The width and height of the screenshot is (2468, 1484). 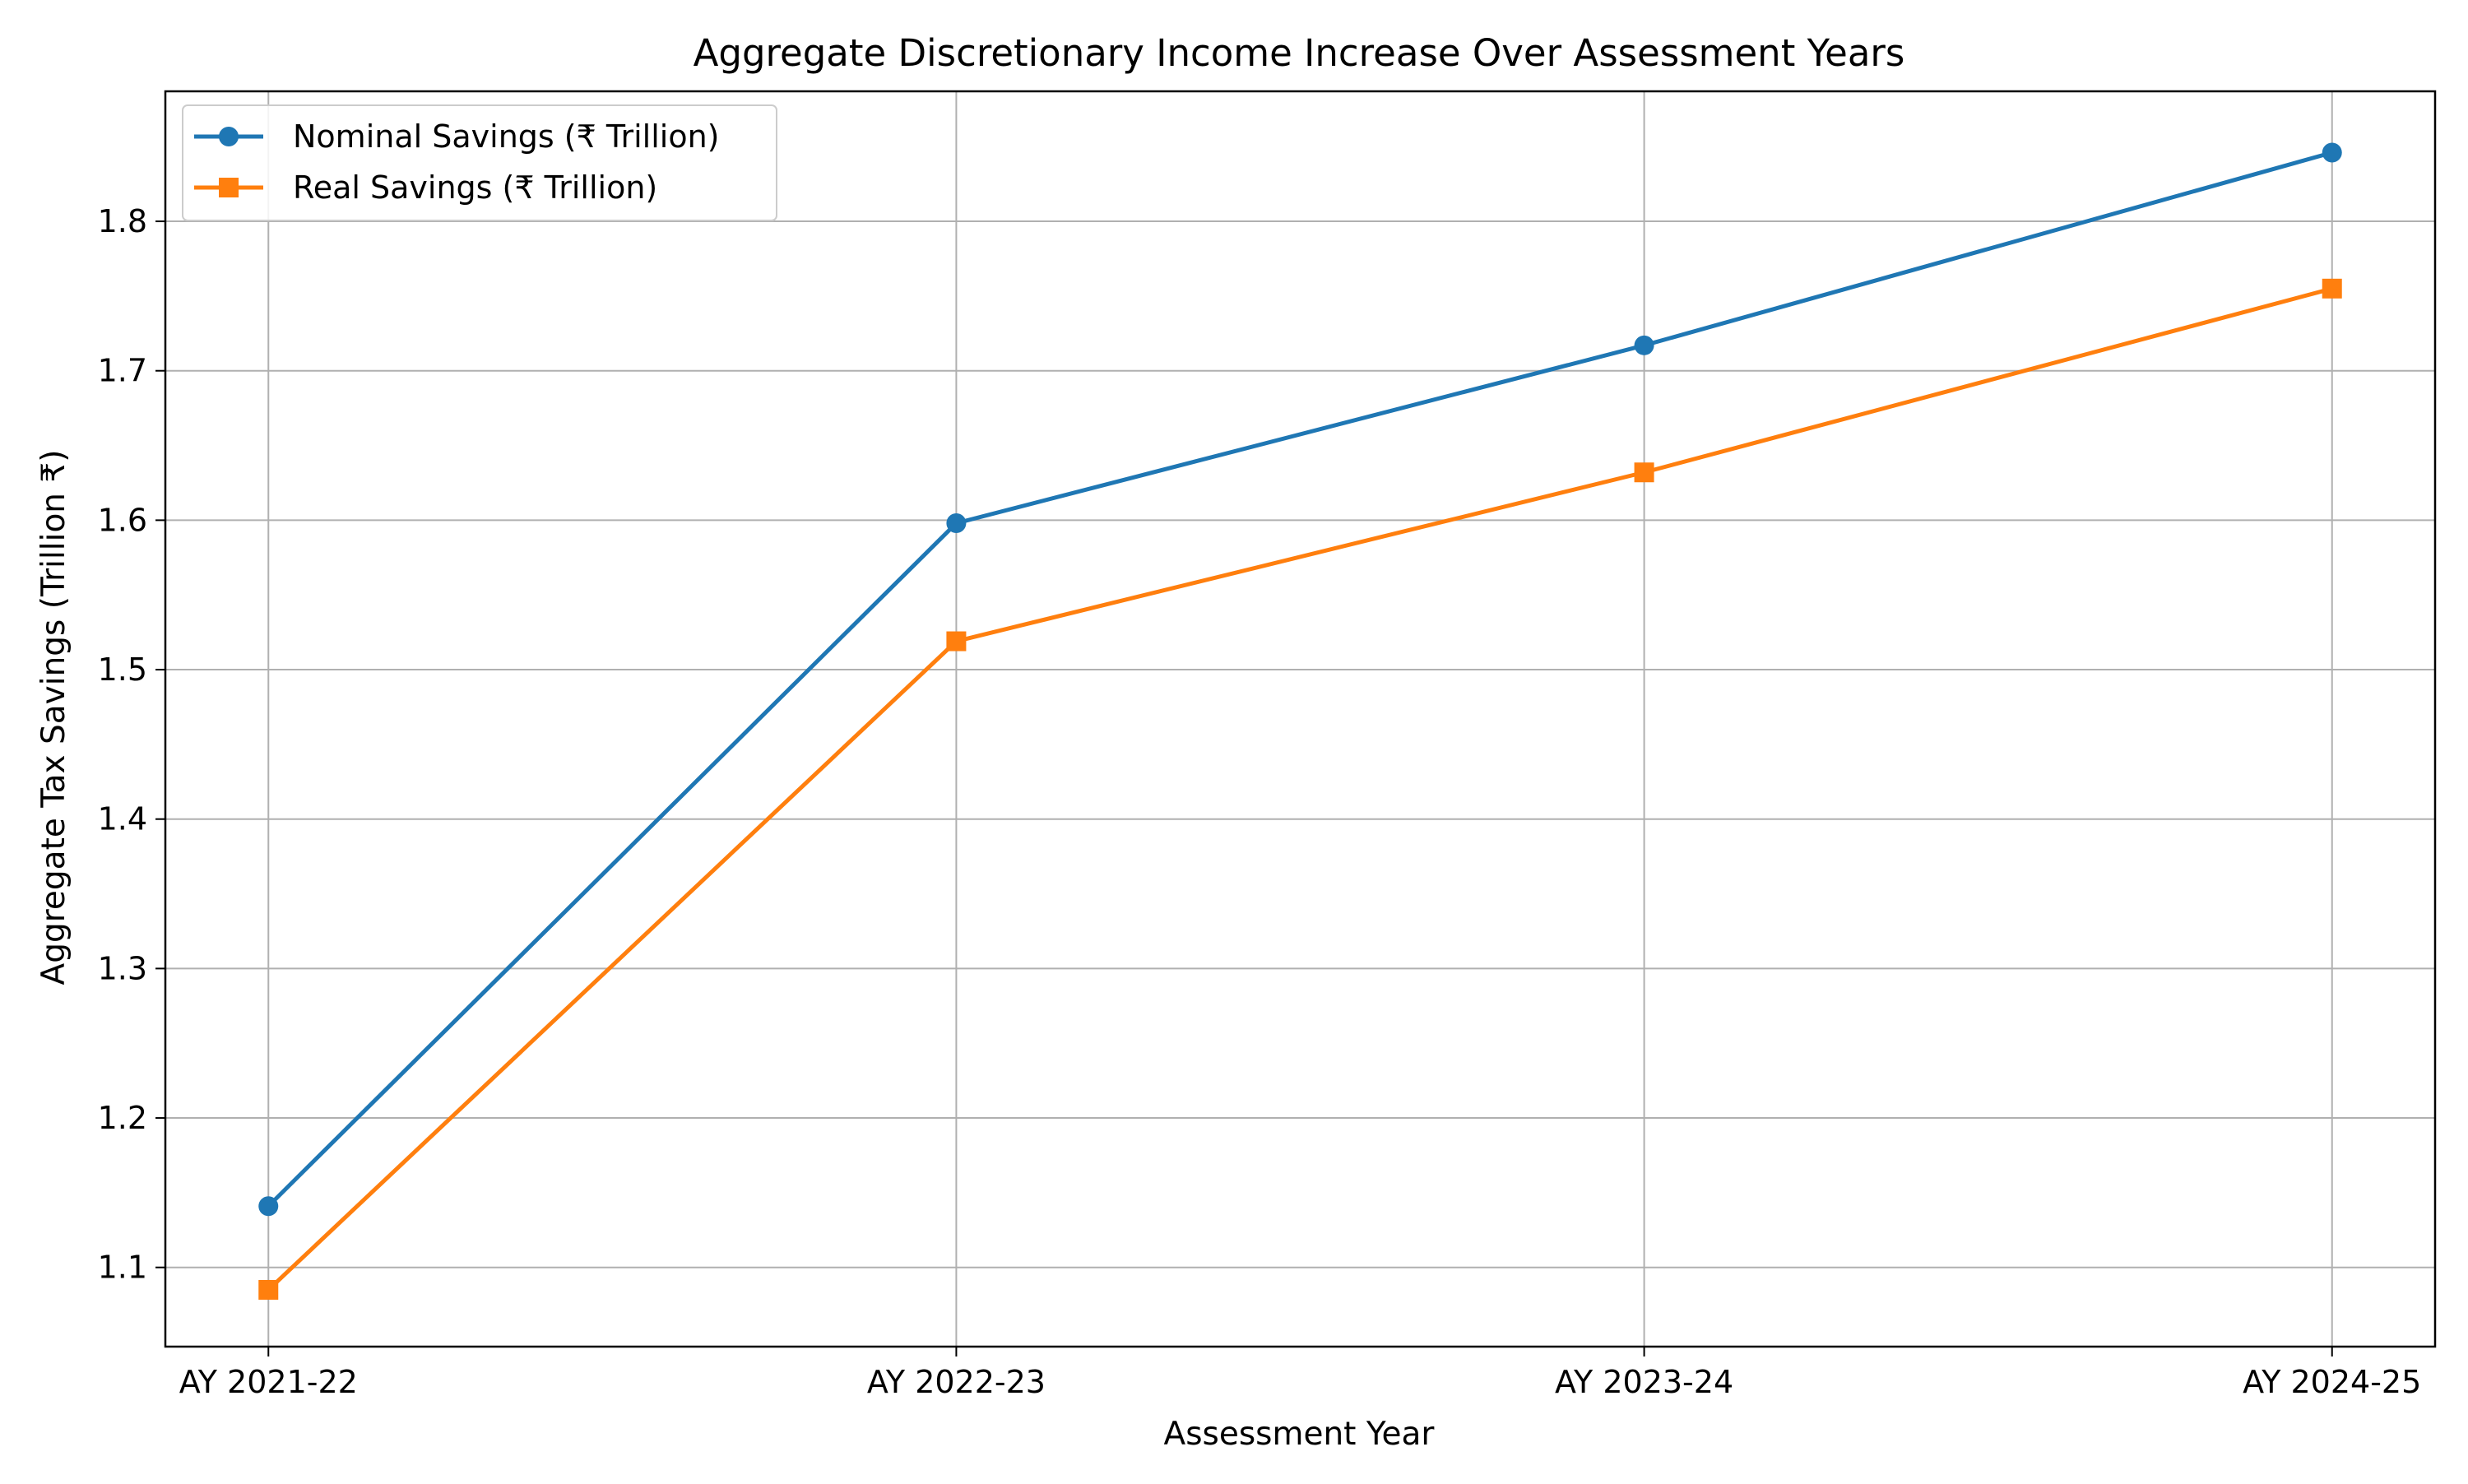 What do you see at coordinates (122, 819) in the screenshot?
I see `y-tick-label: 1.4` at bounding box center [122, 819].